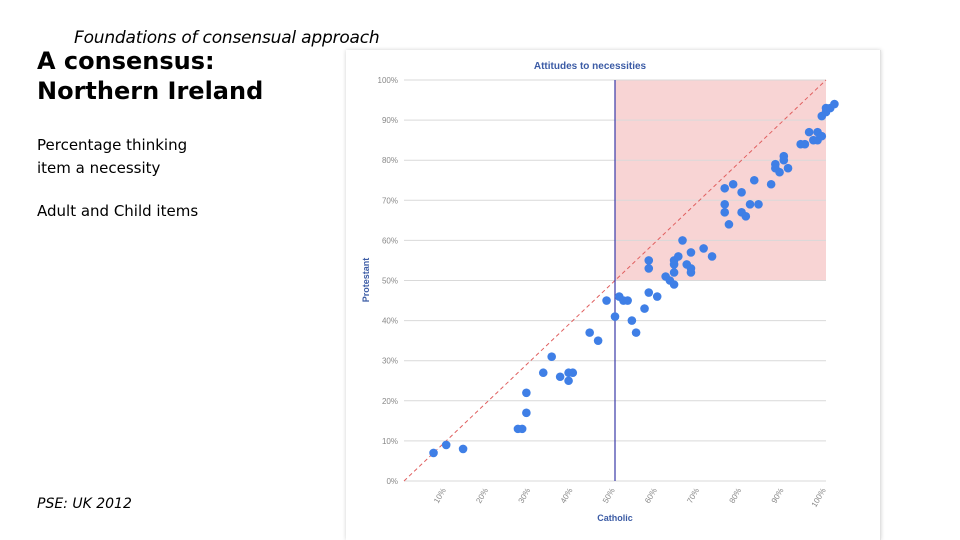  I want to click on body-line-1: Percentage thinking, so click(112, 145).